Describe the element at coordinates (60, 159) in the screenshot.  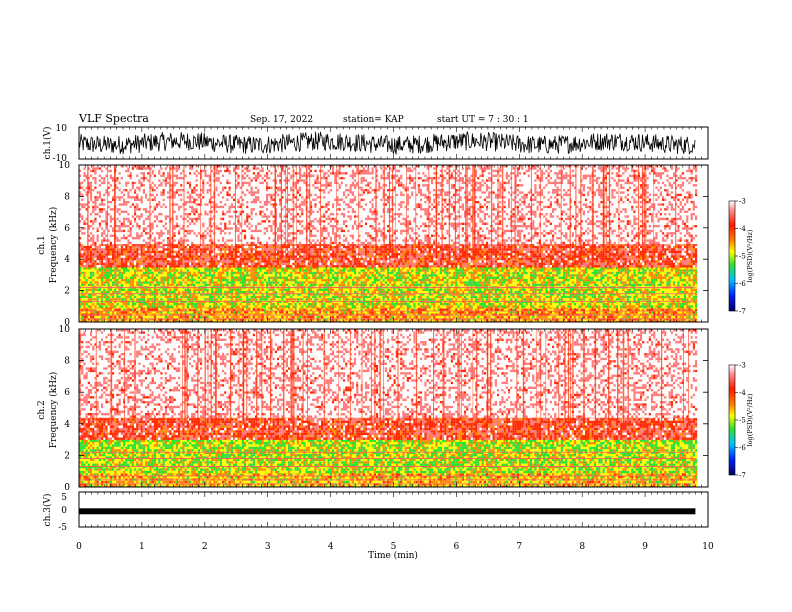
I see `ch1-ytick-bottom: -10` at that location.